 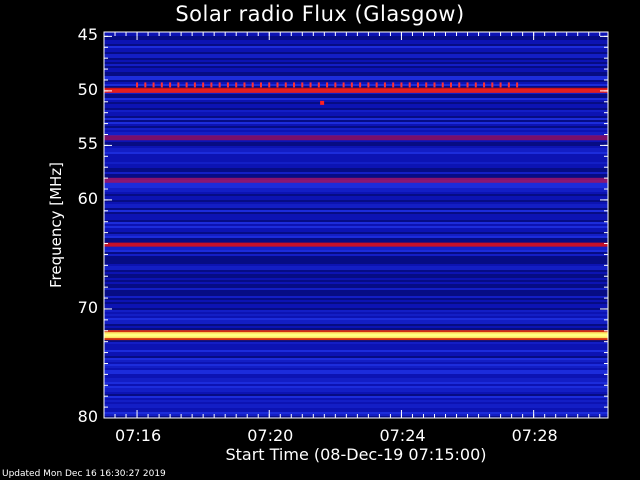 What do you see at coordinates (87, 144) in the screenshot?
I see `y-tick-label: 55` at bounding box center [87, 144].